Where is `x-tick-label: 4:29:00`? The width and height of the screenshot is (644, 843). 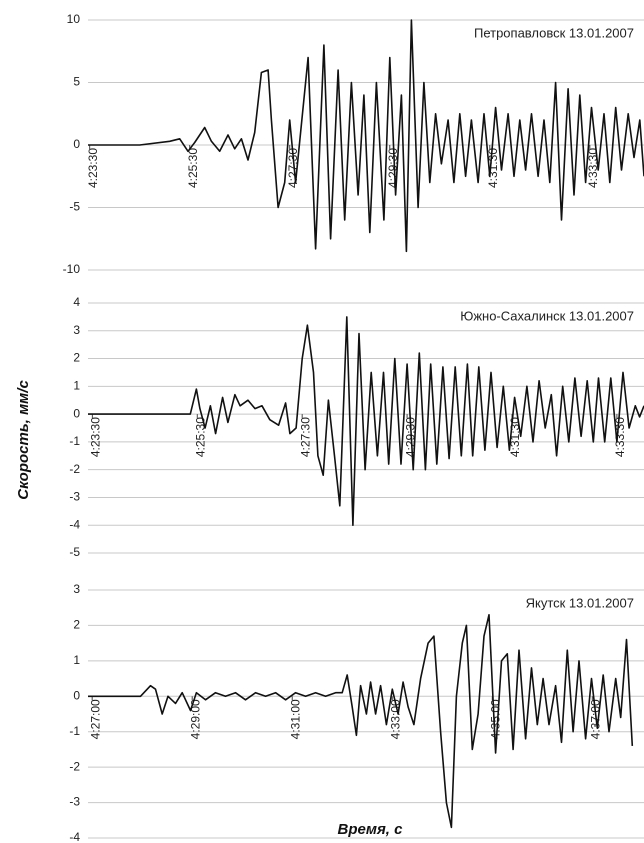 x-tick-label: 4:29:00 is located at coordinates (195, 719).